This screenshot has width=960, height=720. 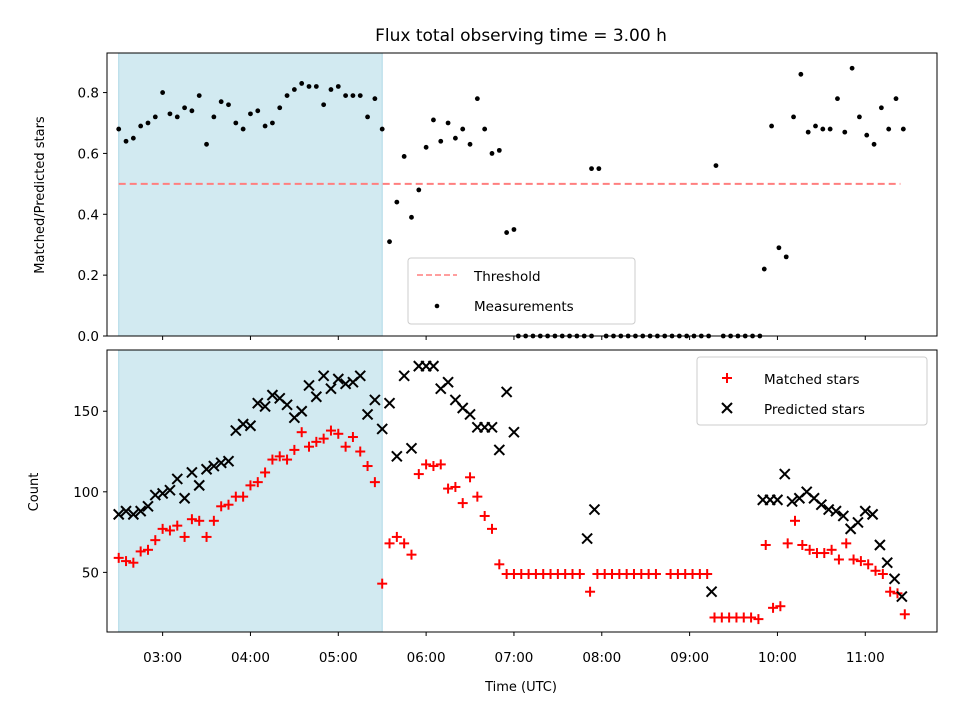 What do you see at coordinates (34, 492) in the screenshot?
I see `bottom-ylabel: Count` at bounding box center [34, 492].